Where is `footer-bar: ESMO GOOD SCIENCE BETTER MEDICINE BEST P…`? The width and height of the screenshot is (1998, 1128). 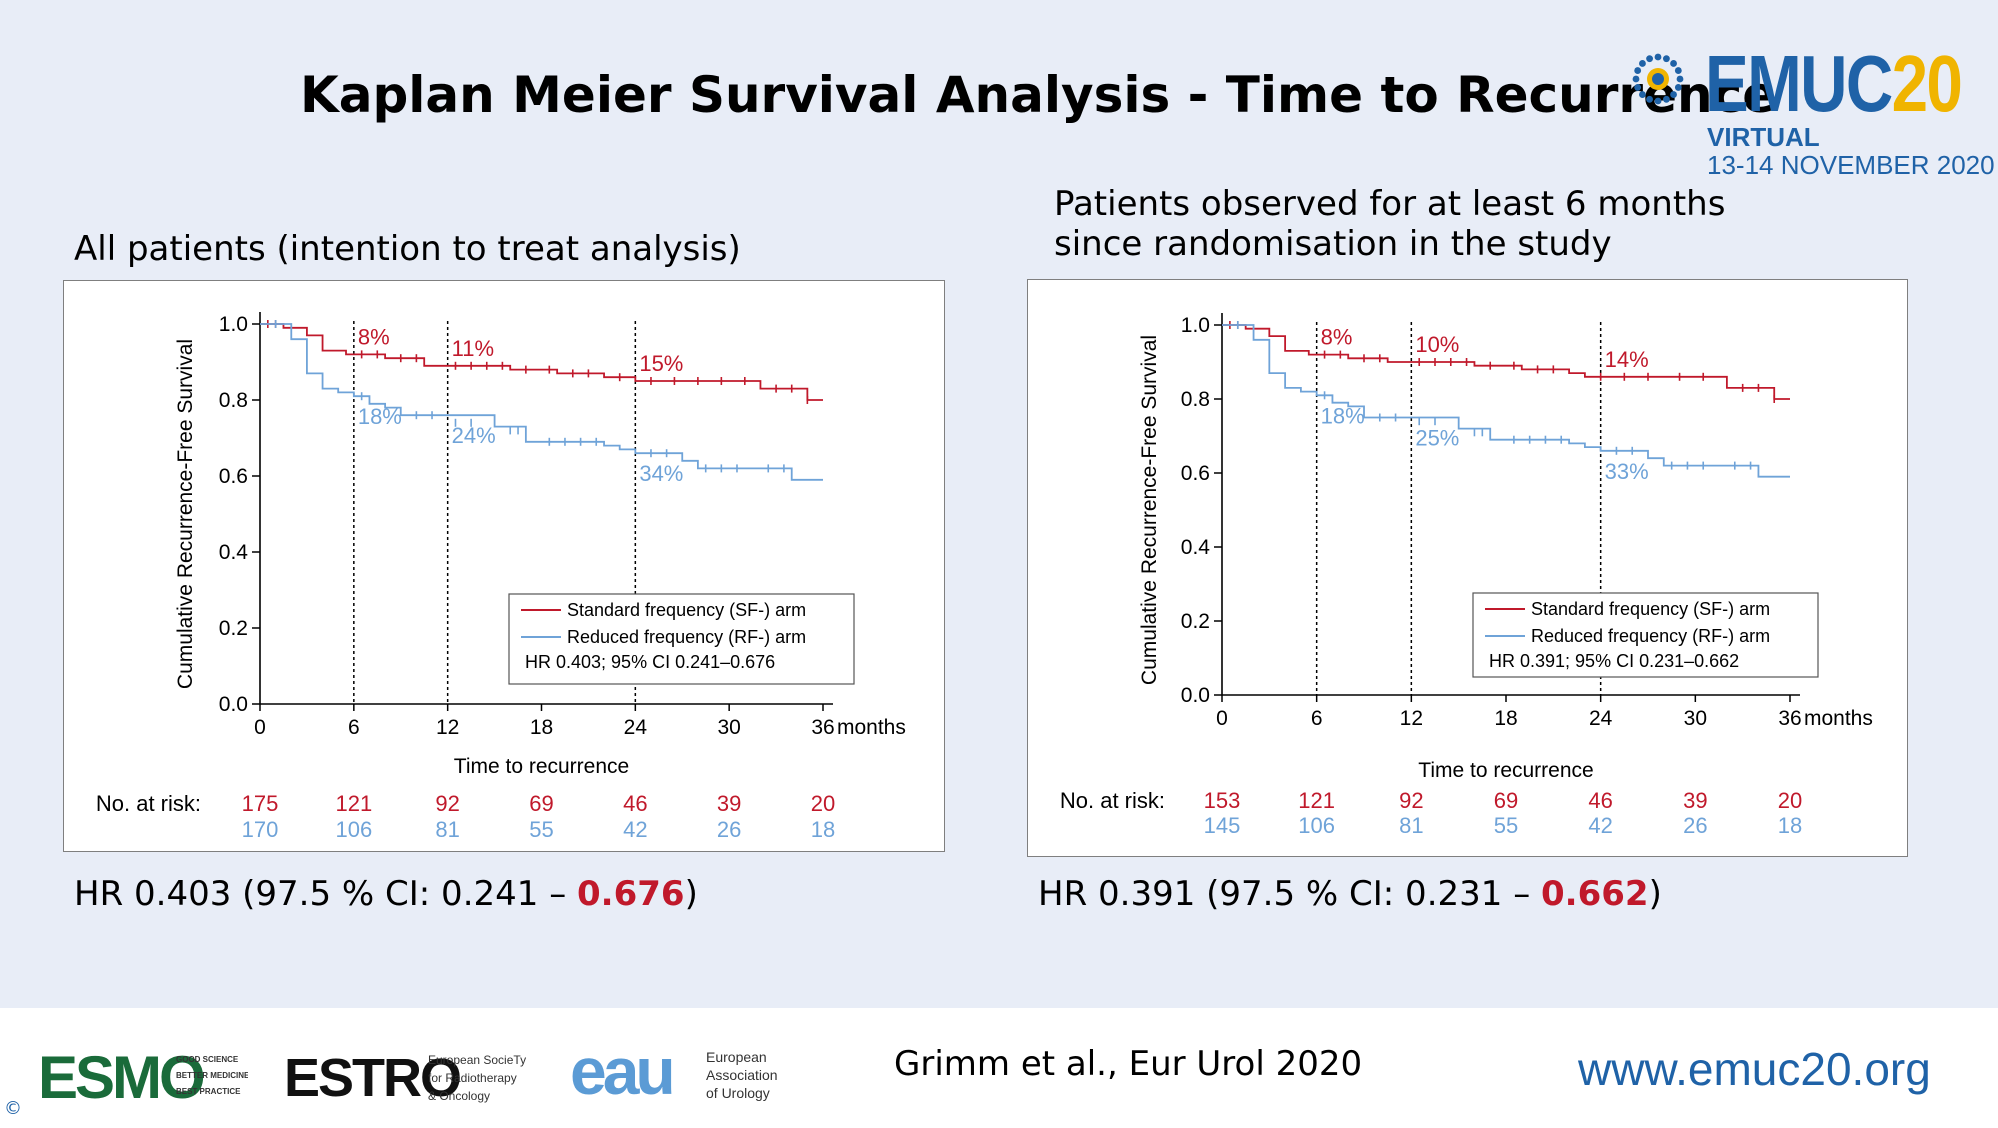 footer-bar: ESMO GOOD SCIENCE BETTER MEDICINE BEST P… is located at coordinates (999, 1068).